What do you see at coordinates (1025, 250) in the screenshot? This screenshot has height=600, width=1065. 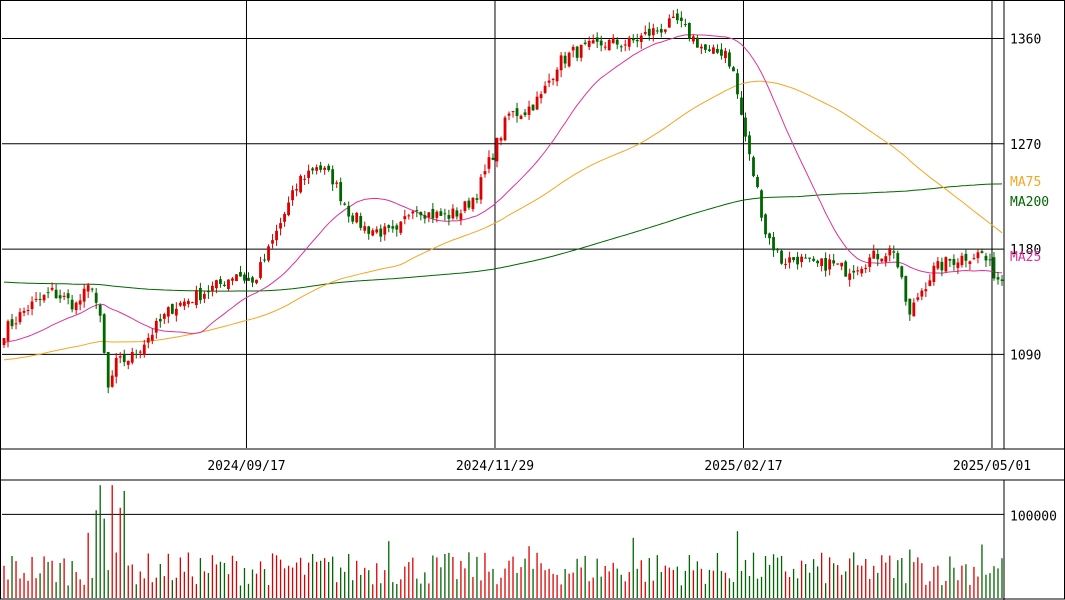 I see `price-tick-label: 1180` at bounding box center [1025, 250].